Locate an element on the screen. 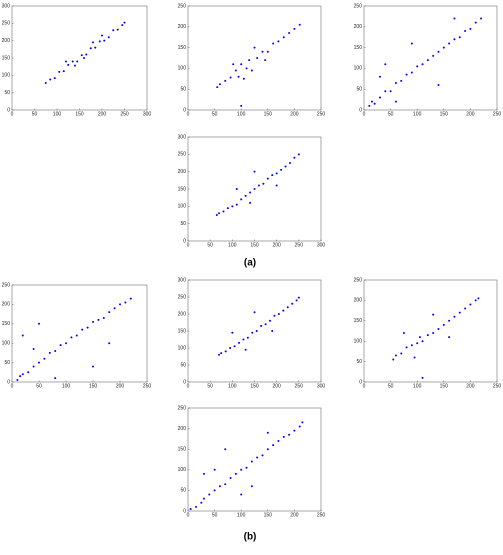 This screenshot has height=555, width=503. y-tick-label: 0 is located at coordinates (8, 110).